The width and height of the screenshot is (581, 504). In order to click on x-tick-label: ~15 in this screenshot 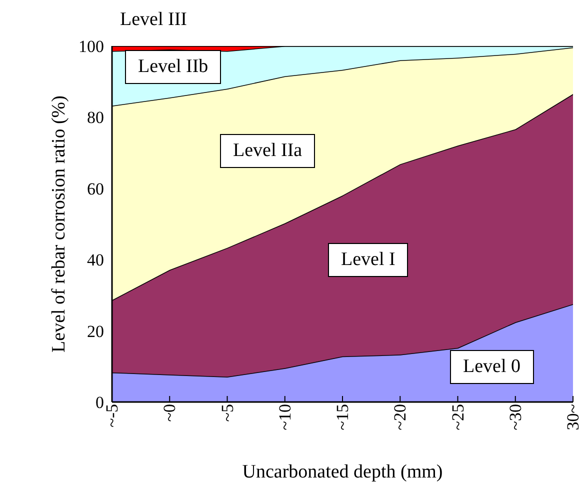, I will do `click(342, 417)`.